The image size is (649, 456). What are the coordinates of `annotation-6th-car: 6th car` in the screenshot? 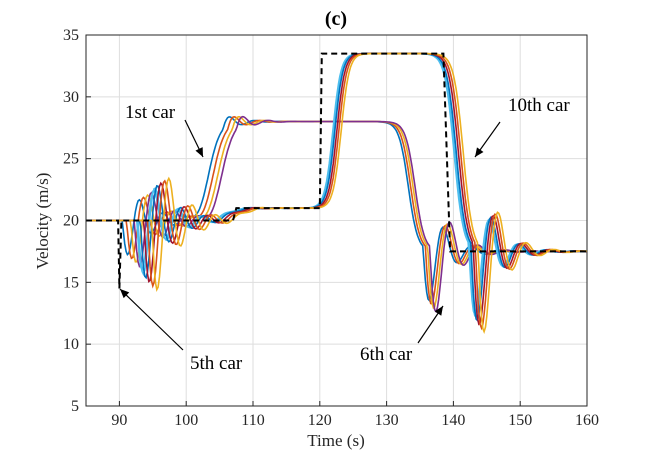 It's located at (386, 354).